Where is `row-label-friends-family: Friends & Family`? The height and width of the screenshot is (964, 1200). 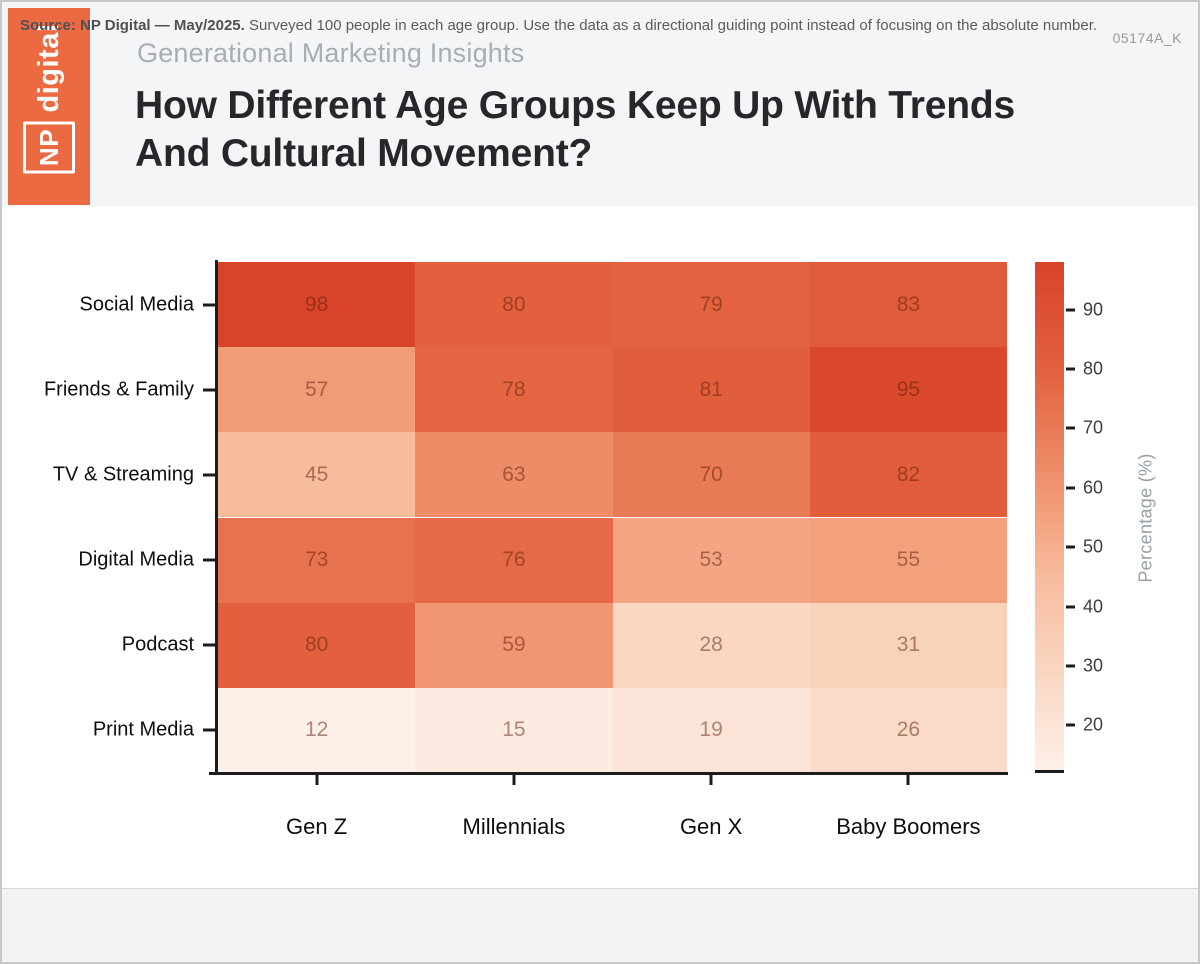 row-label-friends-family: Friends & Family is located at coordinates (118, 389).